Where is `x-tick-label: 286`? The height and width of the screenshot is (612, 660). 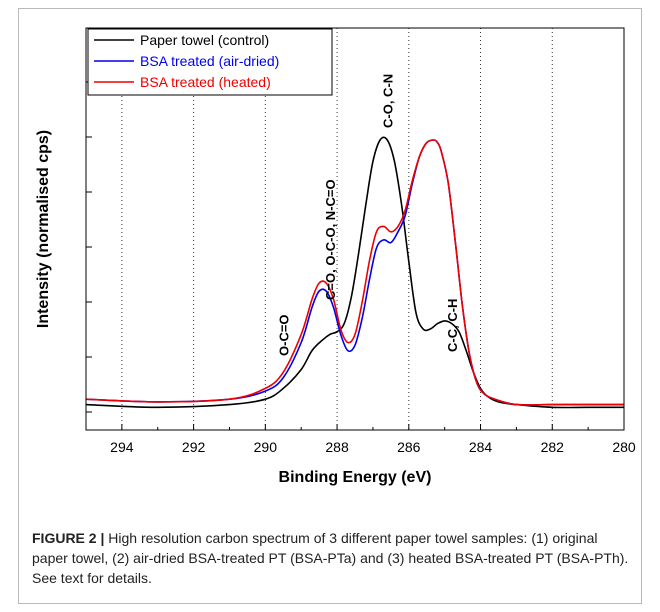 x-tick-label: 286 is located at coordinates (409, 447).